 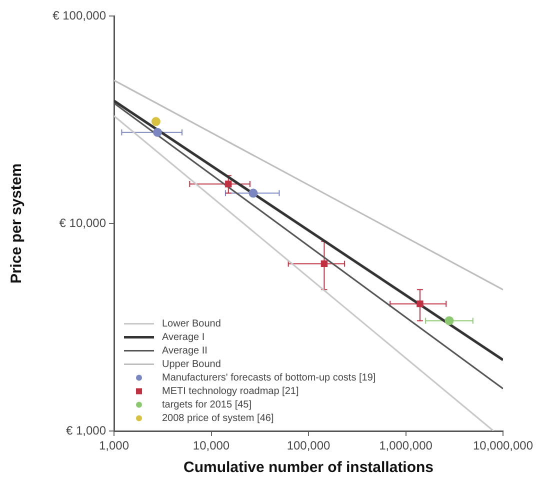 I want to click on y-axis-title: Price per system, so click(x=17, y=223).